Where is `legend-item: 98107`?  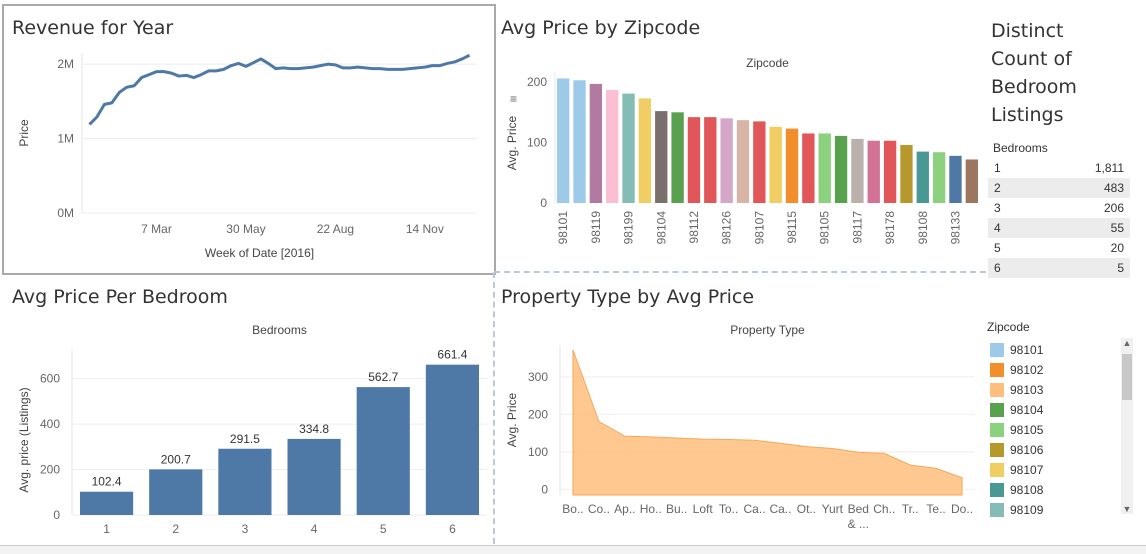 legend-item: 98107 is located at coordinates (1050, 470).